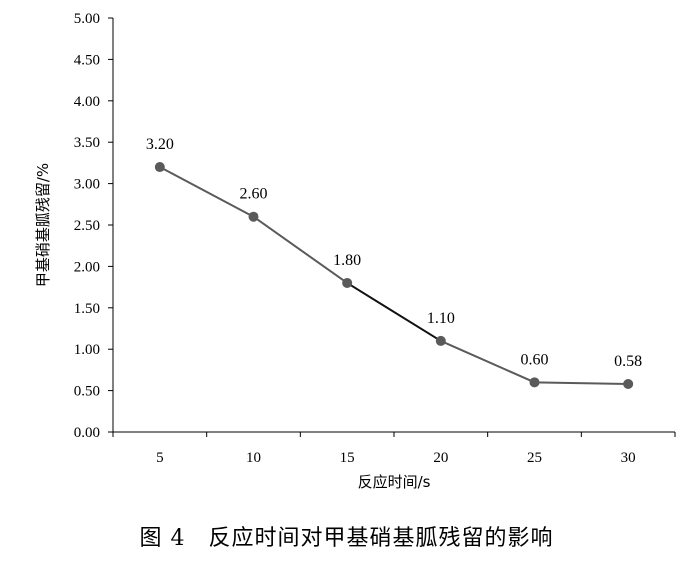 This screenshot has width=693, height=567. I want to click on x-tick-label: 10, so click(253, 458).